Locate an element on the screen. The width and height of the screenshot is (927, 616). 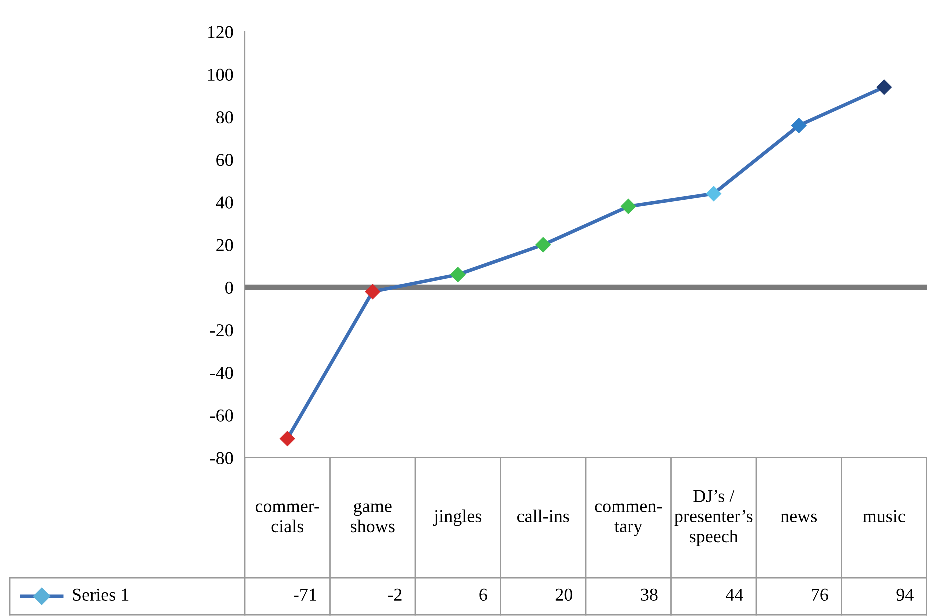
data-label: -2 is located at coordinates (395, 594).